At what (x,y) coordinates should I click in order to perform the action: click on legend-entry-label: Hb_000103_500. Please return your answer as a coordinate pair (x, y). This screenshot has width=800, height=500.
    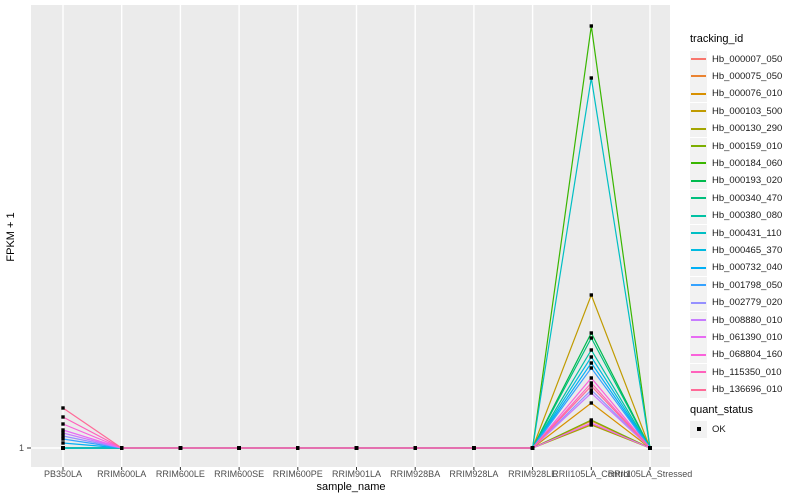
    Looking at the image, I should click on (747, 111).